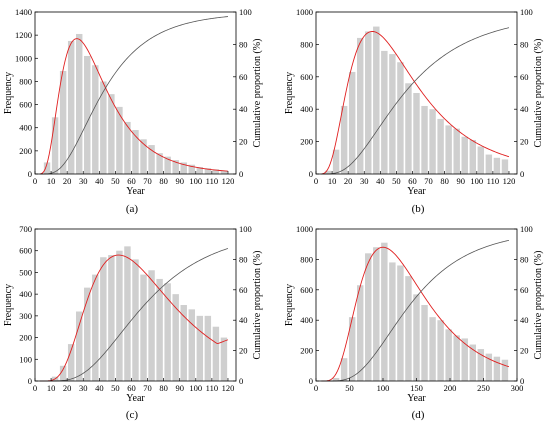  Describe the element at coordinates (25, 272) in the screenshot. I see `y-tick-label: 500` at that location.